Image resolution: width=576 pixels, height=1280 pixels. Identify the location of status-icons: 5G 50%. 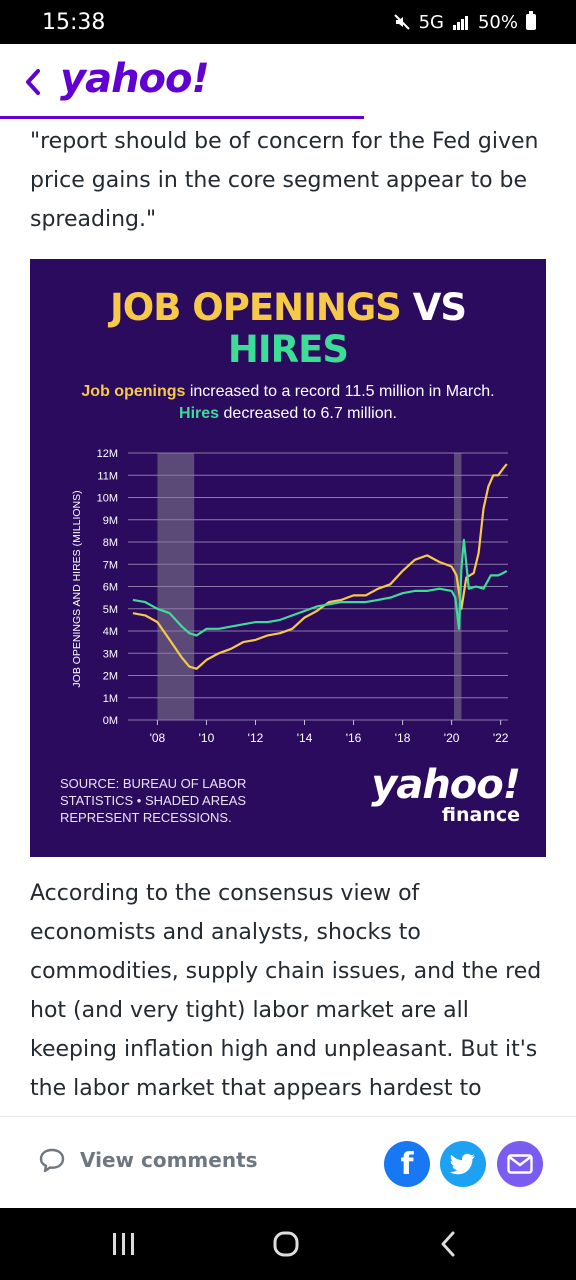
(464, 22).